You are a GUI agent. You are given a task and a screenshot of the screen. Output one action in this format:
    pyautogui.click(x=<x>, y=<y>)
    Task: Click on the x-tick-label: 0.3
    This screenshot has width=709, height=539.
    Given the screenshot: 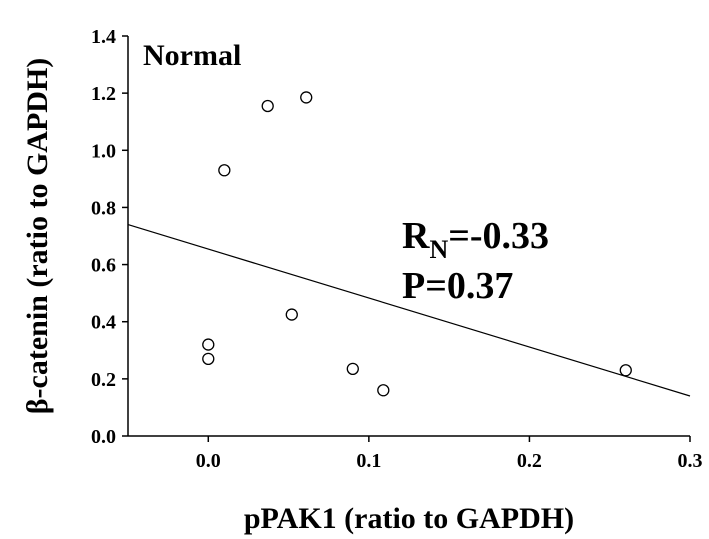 What is the action you would take?
    pyautogui.click(x=690, y=461)
    